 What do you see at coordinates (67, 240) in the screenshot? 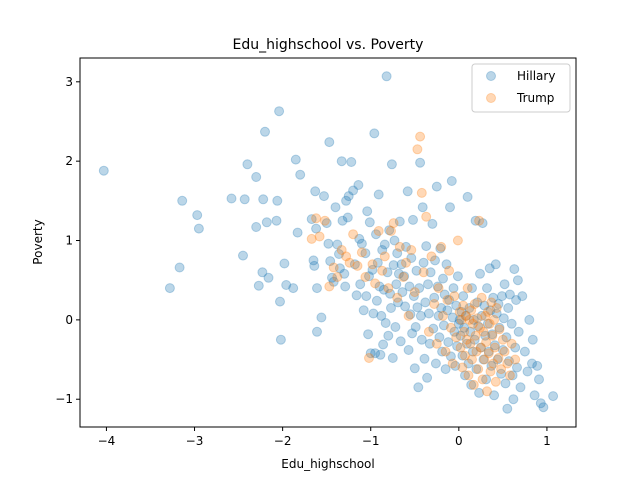
I see `y-axis: −1 0 1 2 3` at bounding box center [67, 240].